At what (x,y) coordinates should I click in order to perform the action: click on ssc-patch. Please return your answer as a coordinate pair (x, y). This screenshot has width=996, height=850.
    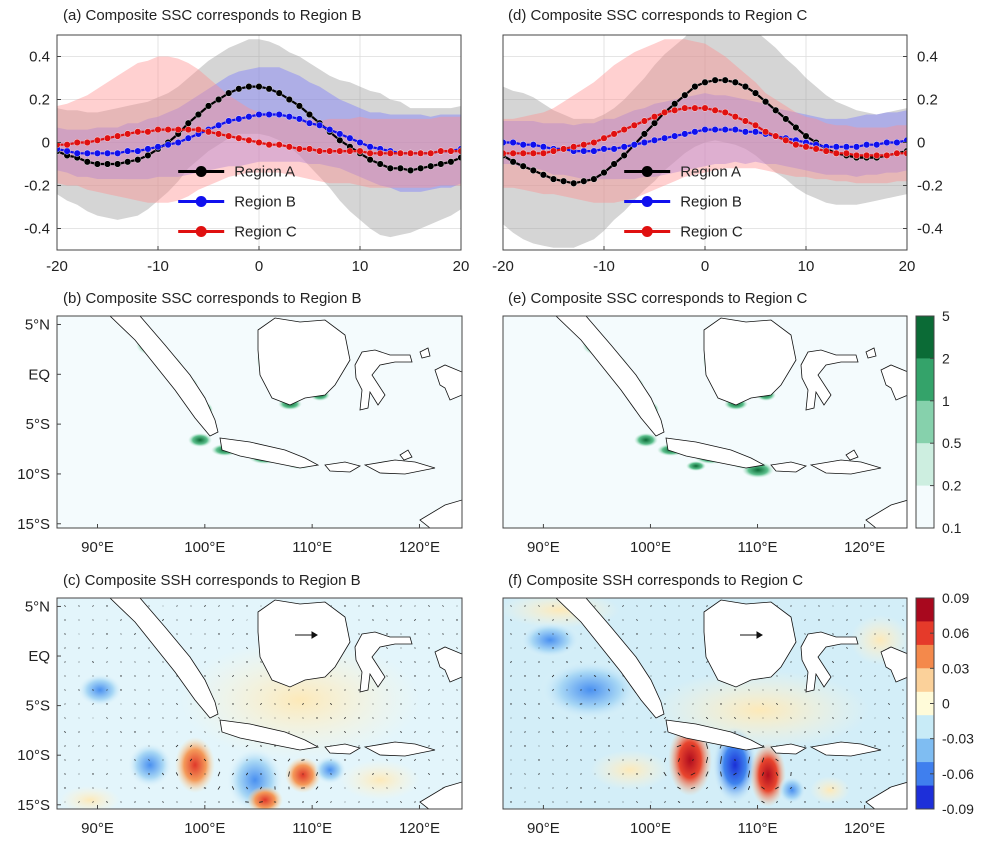
    Looking at the image, I should click on (200, 440).